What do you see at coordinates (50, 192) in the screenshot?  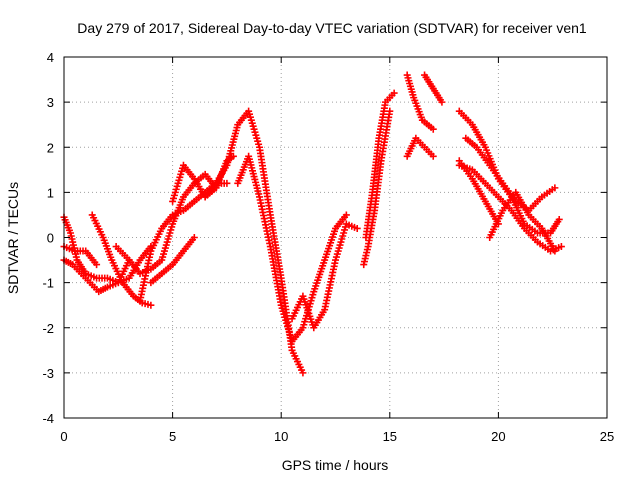 I see `y-tick-label: 1` at bounding box center [50, 192].